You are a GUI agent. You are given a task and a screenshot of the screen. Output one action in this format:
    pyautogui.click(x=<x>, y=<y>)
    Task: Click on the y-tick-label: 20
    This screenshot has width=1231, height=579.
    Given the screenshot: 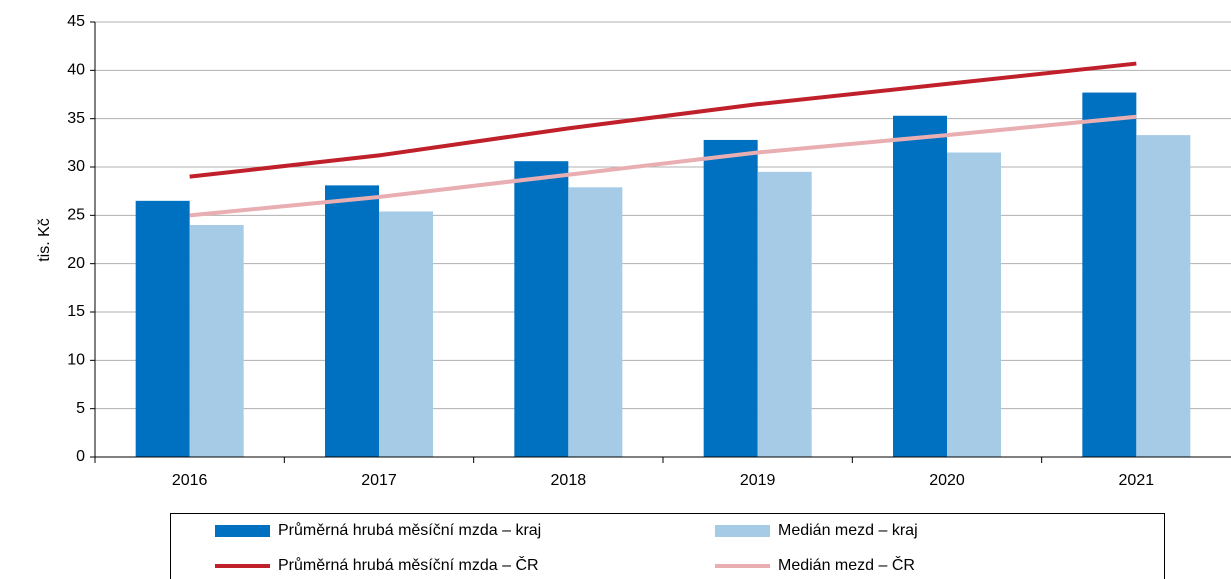 What is the action you would take?
    pyautogui.click(x=76, y=263)
    